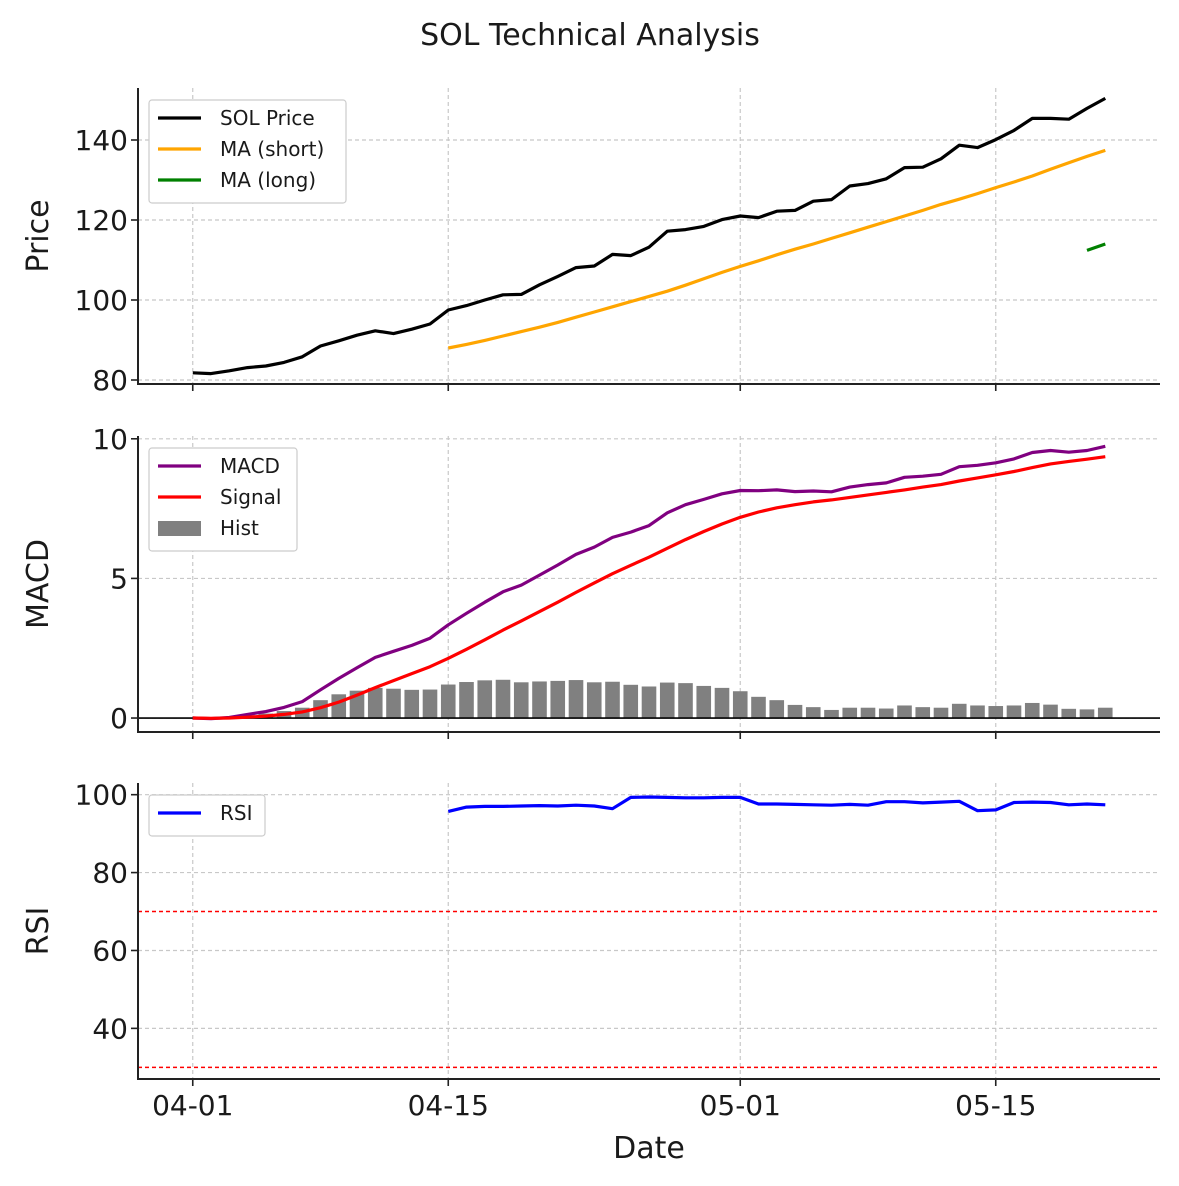 This screenshot has height=1186, width=1179. I want to click on legend-label: MA (long), so click(268, 180).